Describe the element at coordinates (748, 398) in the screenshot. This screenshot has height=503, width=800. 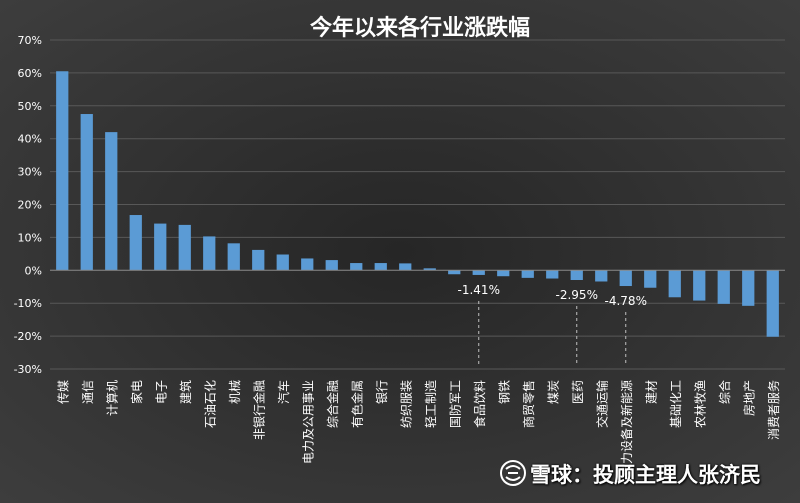
I see `x-tick-label: 房地产` at that location.